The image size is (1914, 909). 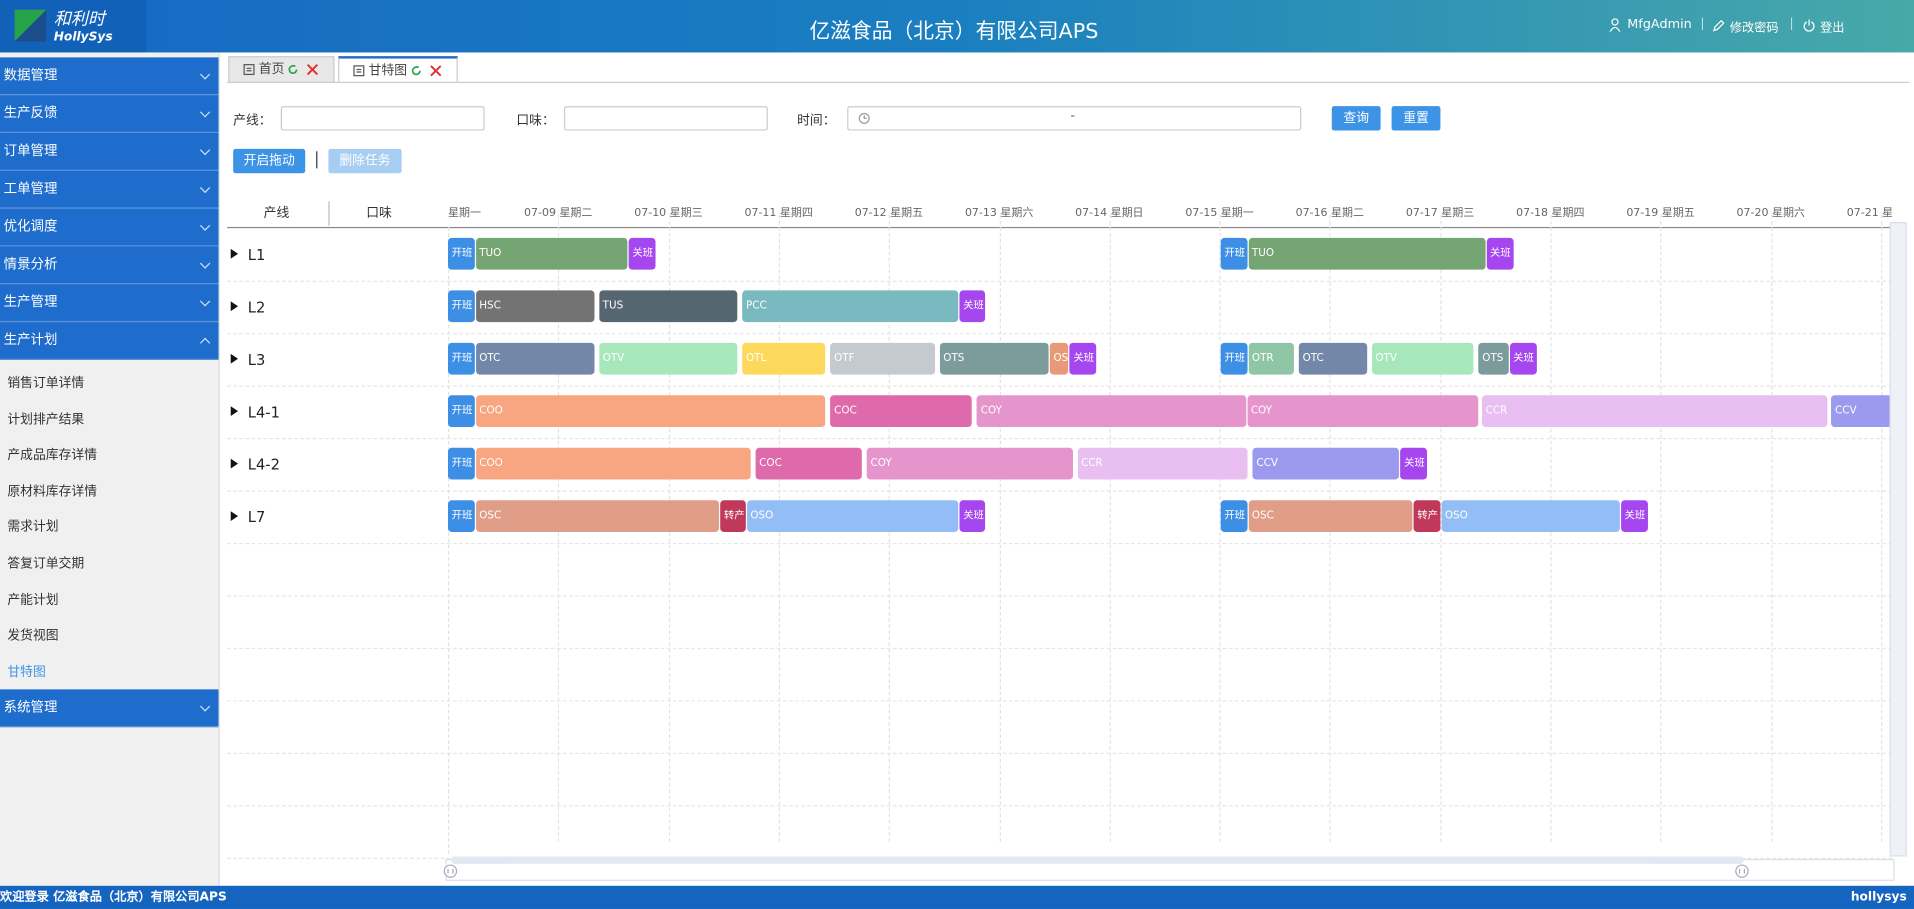 I want to click on gantt-bar: OS, so click(x=1059, y=358).